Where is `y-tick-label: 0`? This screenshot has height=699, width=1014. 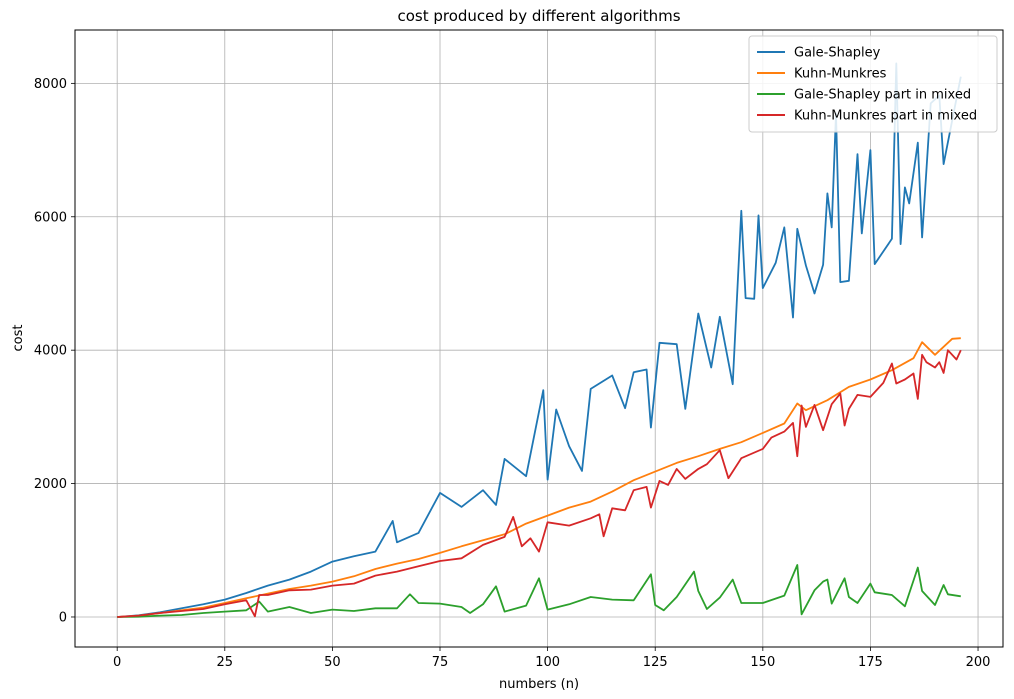 y-tick-label: 0 is located at coordinates (63, 617).